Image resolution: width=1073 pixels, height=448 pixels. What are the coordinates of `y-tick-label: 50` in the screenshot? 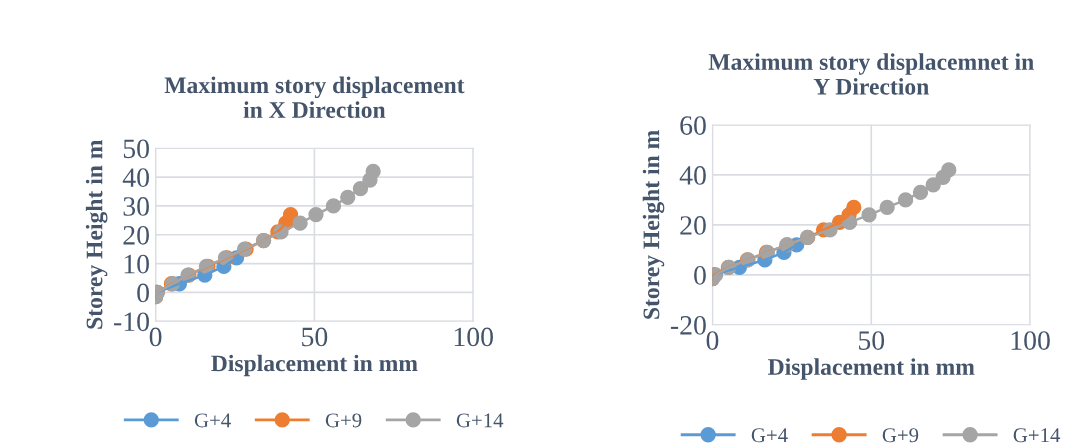 It's located at (136, 149).